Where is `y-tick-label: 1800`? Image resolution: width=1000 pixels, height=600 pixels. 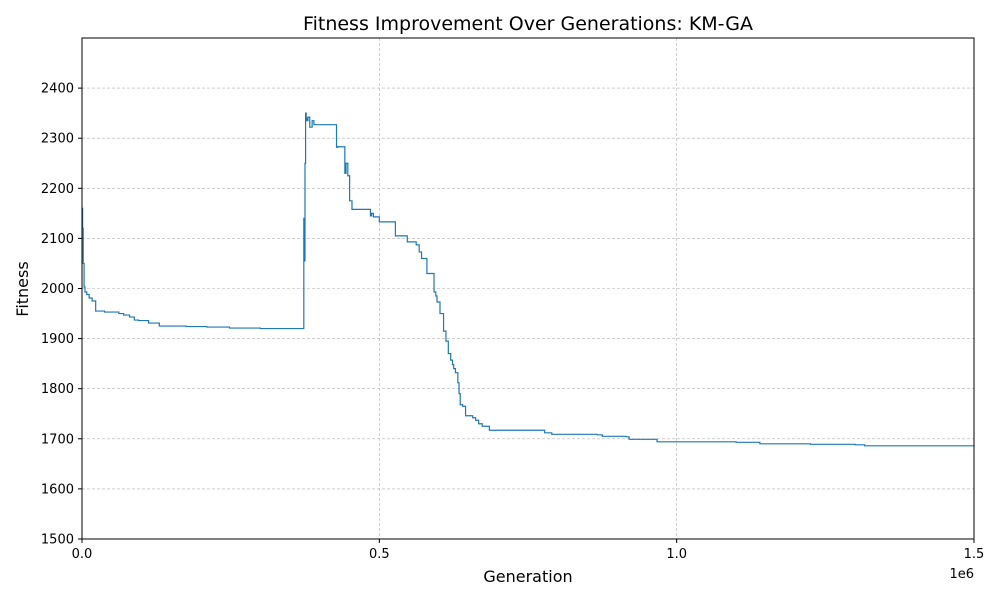
y-tick-label: 1800 is located at coordinates (57, 389).